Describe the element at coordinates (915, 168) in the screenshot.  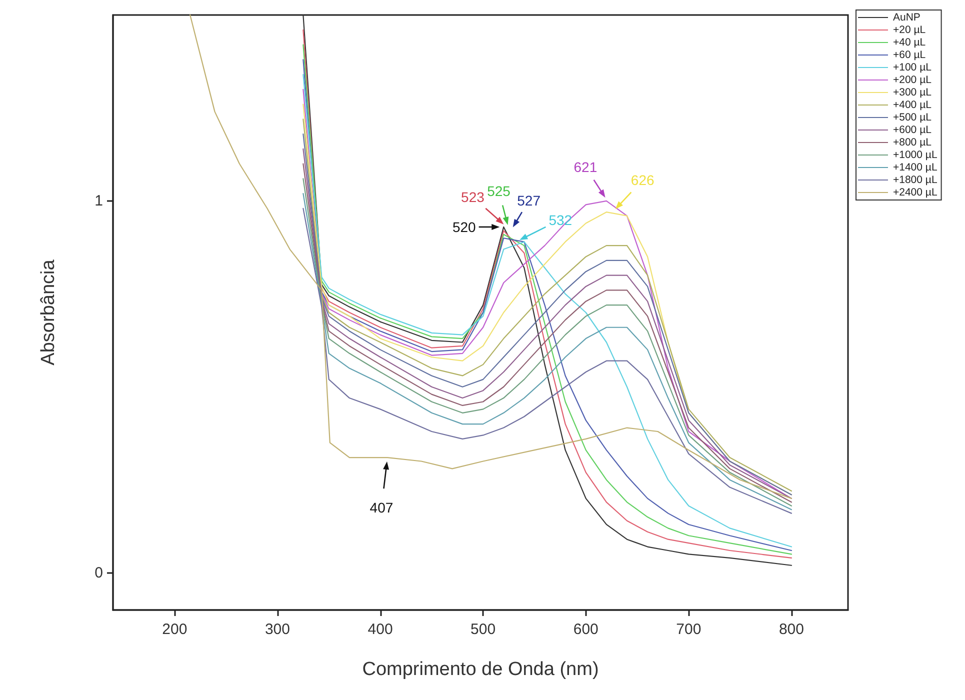
I see `legend-label: +1400 µL` at that location.